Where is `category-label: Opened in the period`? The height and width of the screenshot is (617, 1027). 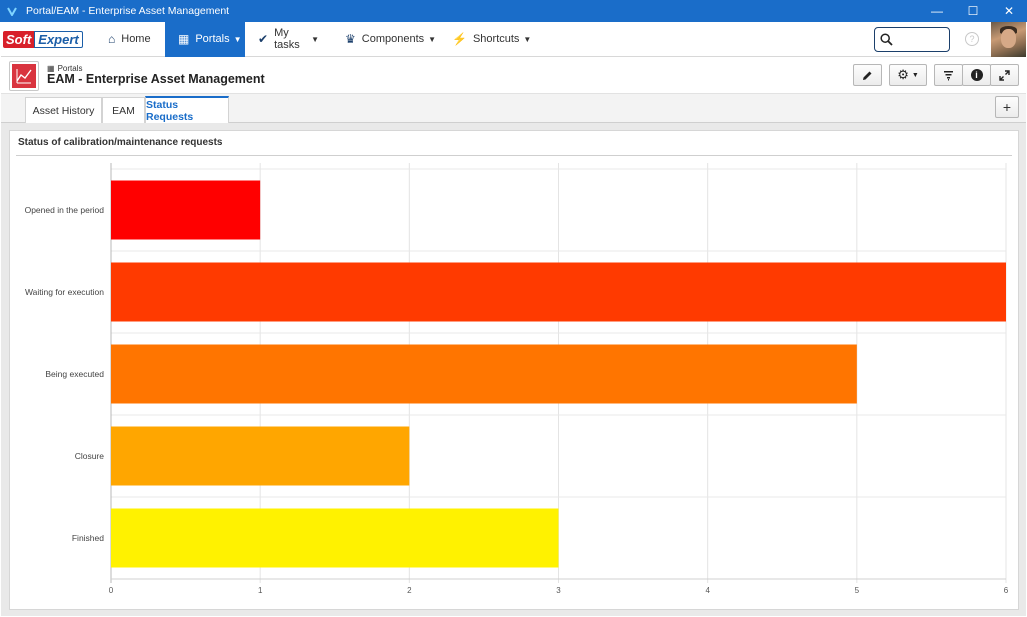 category-label: Opened in the period is located at coordinates (65, 210).